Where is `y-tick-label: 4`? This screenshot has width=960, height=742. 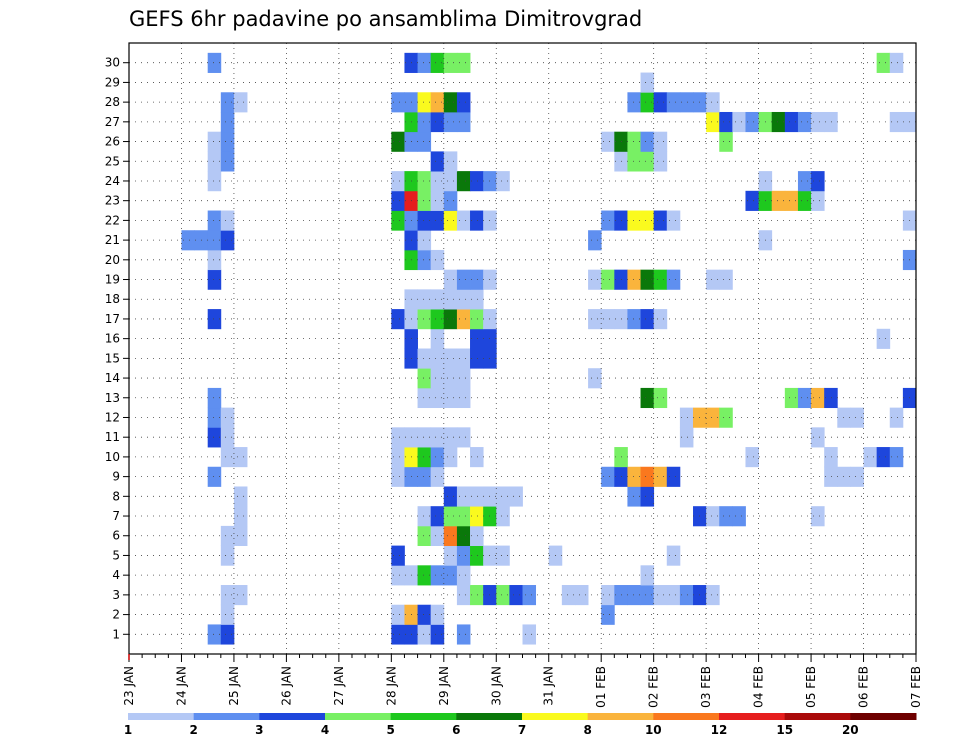
y-tick-label: 4 is located at coordinates (116, 575).